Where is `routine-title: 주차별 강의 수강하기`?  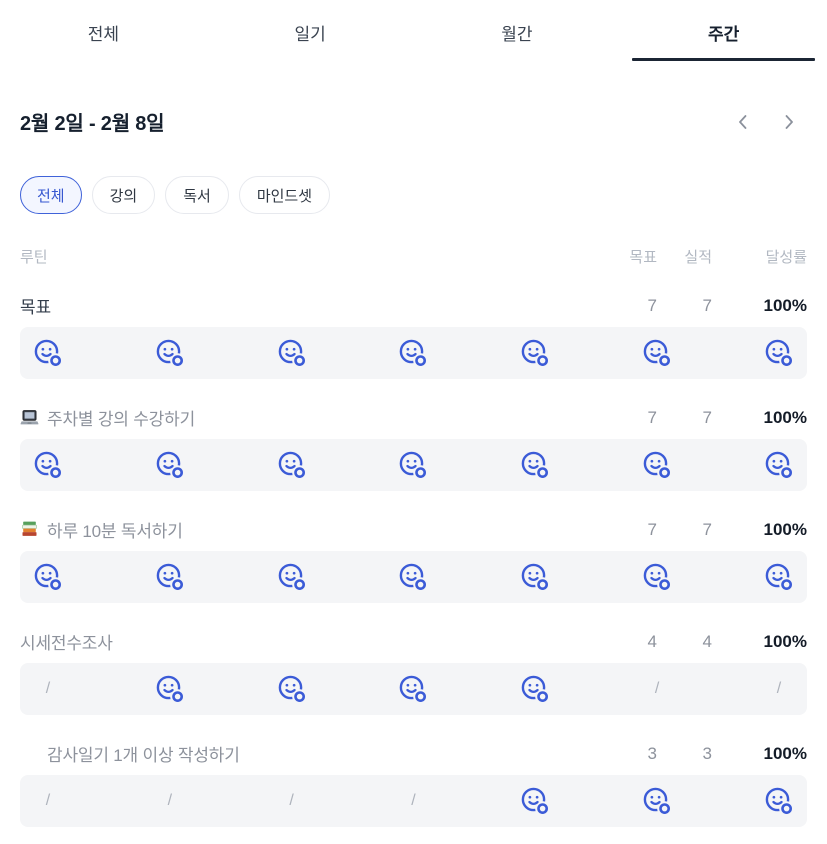 routine-title: 주차별 강의 수강하기 is located at coordinates (317, 417).